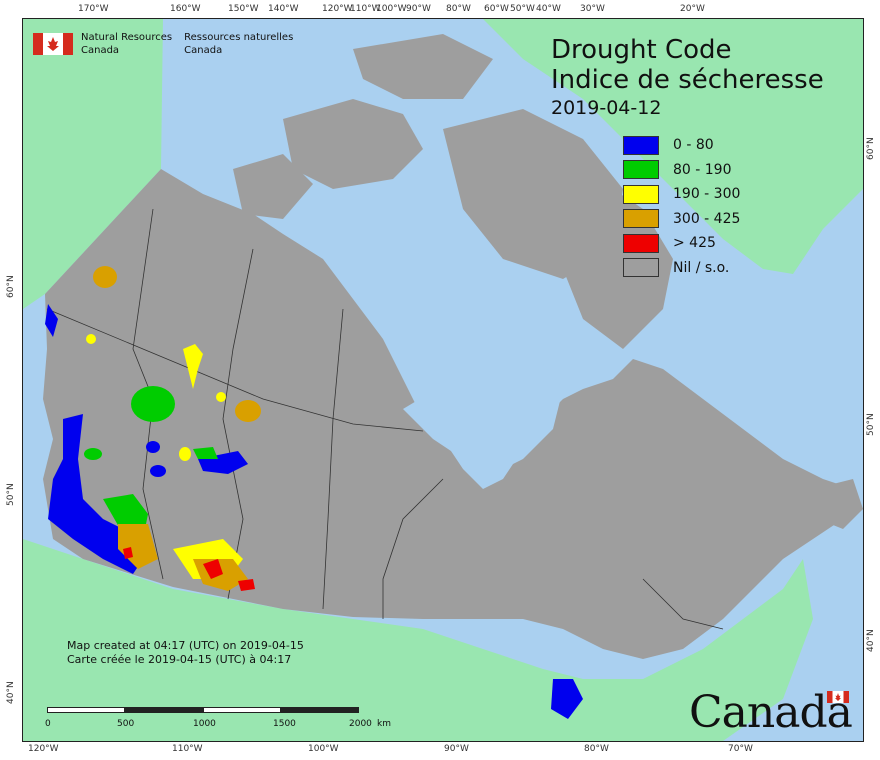 This screenshot has width=880, height=760. I want to click on legend-label: 190 - 300, so click(707, 194).